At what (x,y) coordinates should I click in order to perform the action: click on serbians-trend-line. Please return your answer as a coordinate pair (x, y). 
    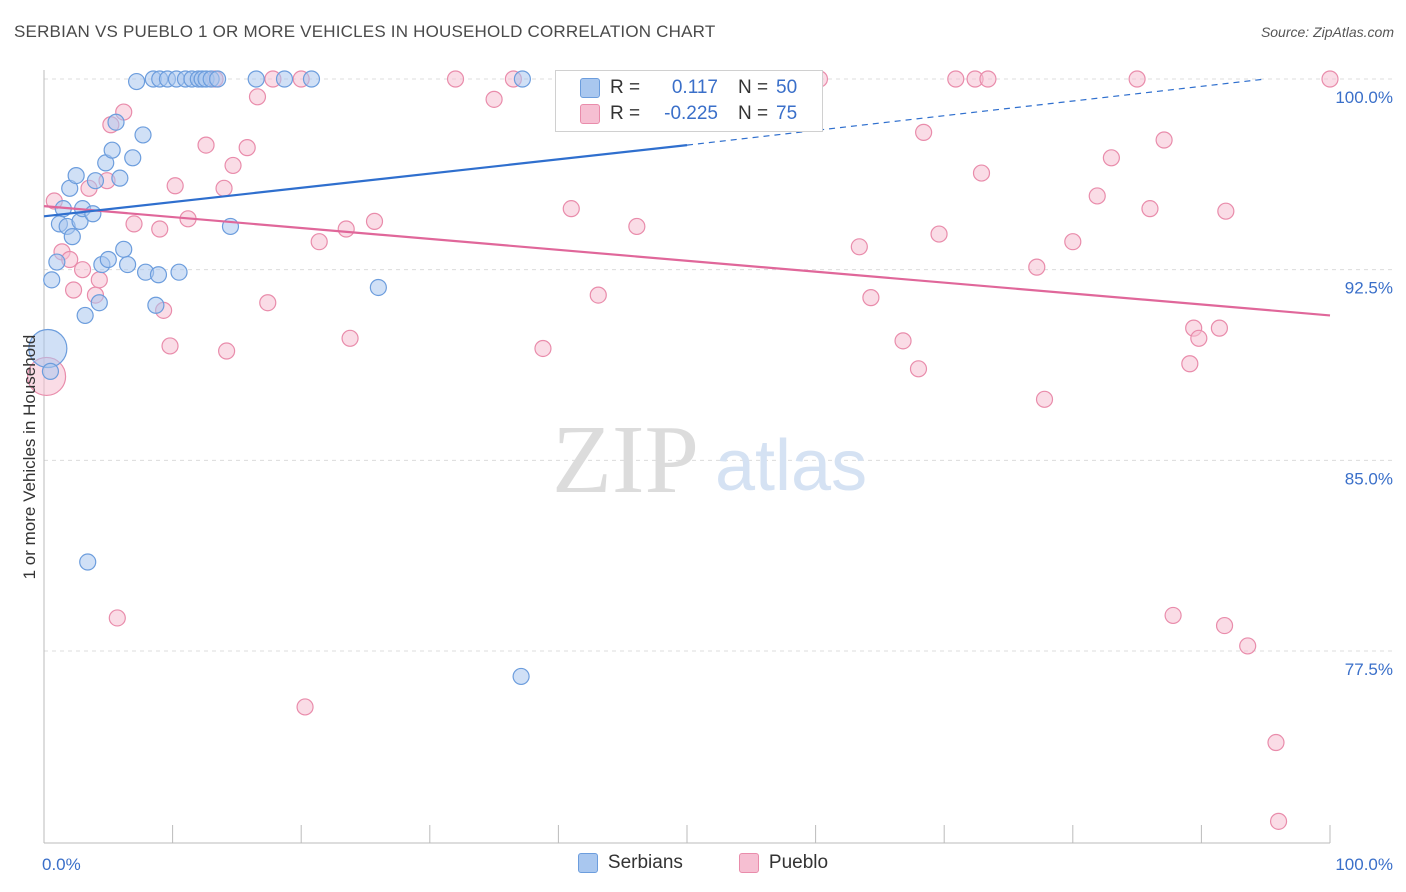
    Looking at the image, I should click on (365, 181).